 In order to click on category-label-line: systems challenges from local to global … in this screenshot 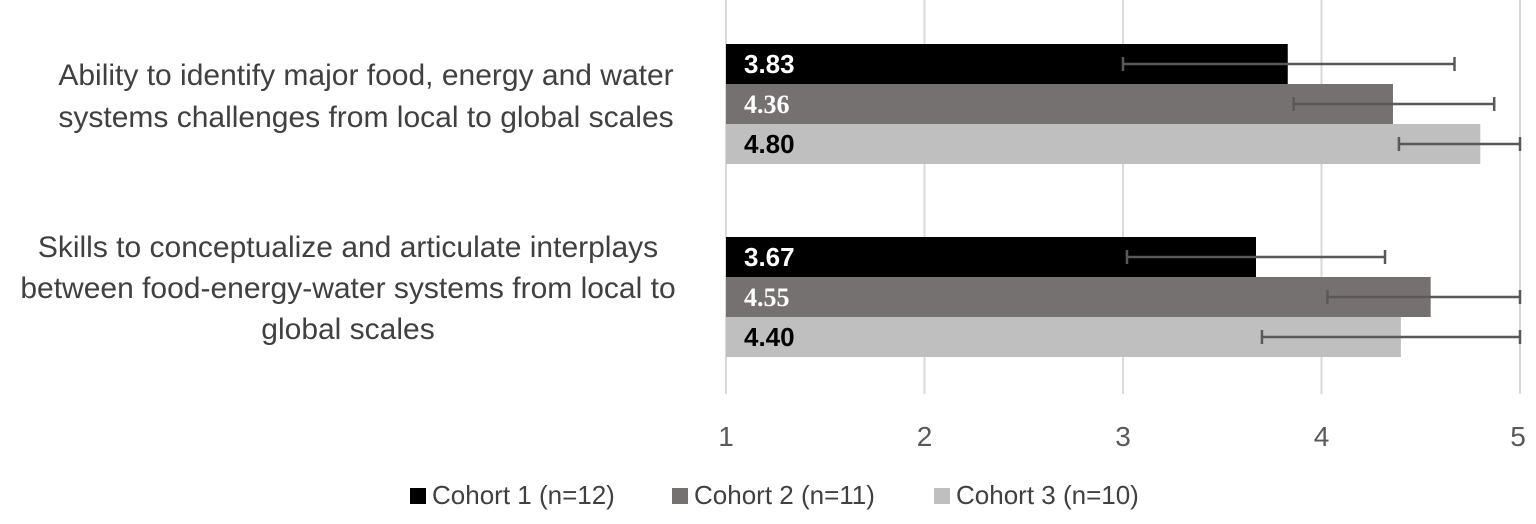, I will do `click(365, 117)`.